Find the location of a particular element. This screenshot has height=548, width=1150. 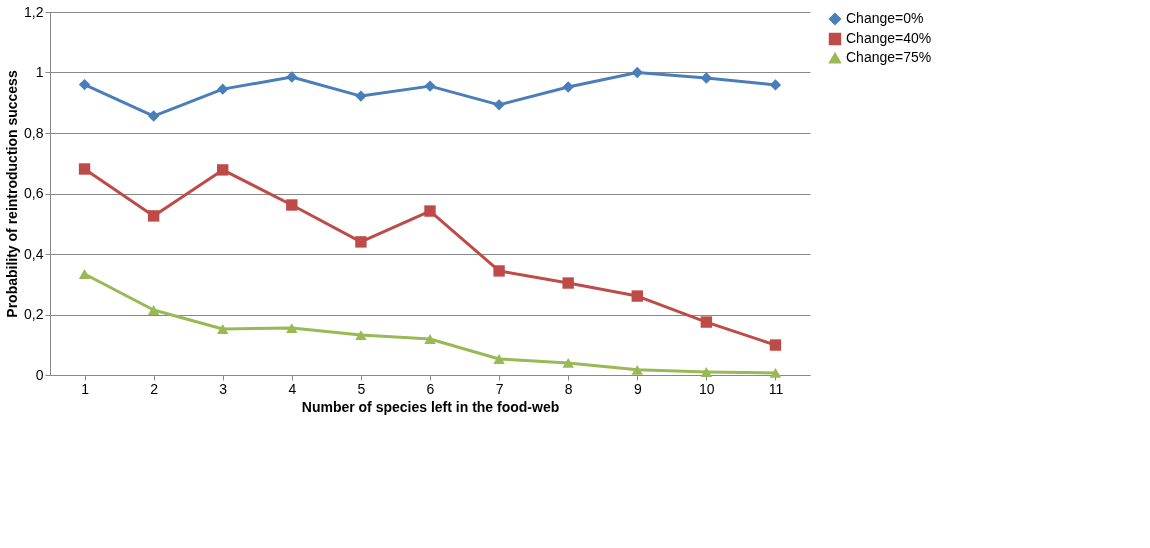

y-tick-label: 0,8 is located at coordinates (34, 132).